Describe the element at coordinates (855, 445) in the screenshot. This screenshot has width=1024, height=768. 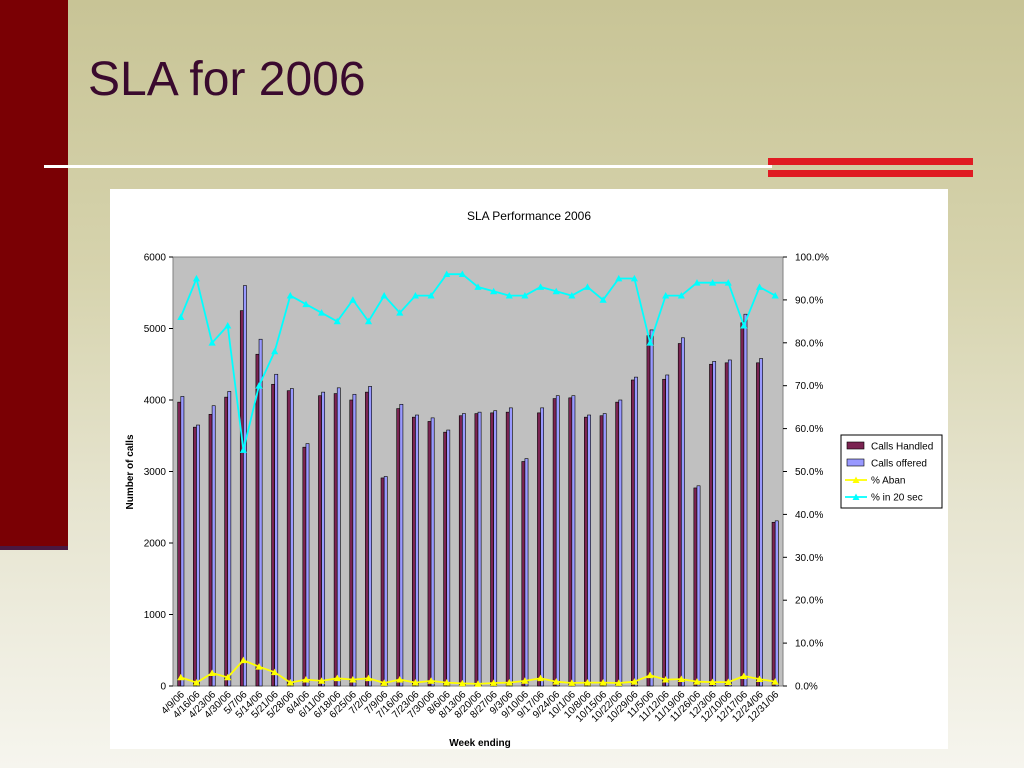
I see `legend-swatch` at that location.